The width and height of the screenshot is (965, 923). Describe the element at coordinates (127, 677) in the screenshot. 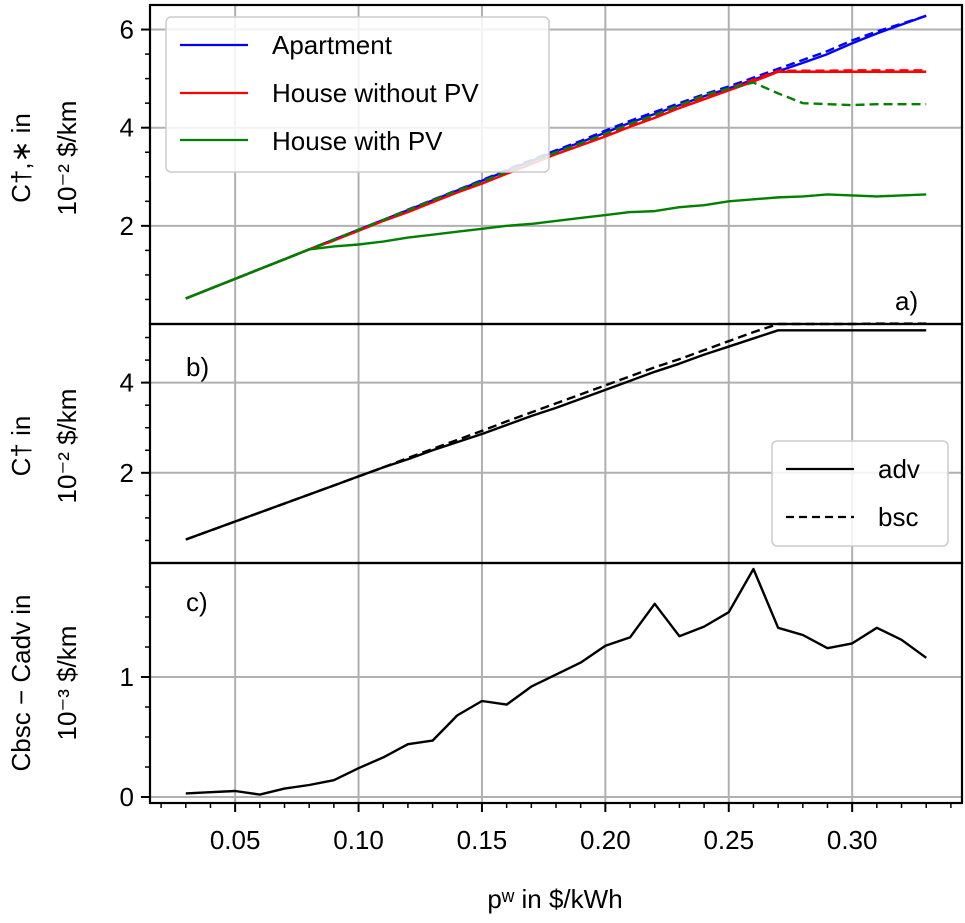

I see `y-tick-label-c-1: 1` at that location.